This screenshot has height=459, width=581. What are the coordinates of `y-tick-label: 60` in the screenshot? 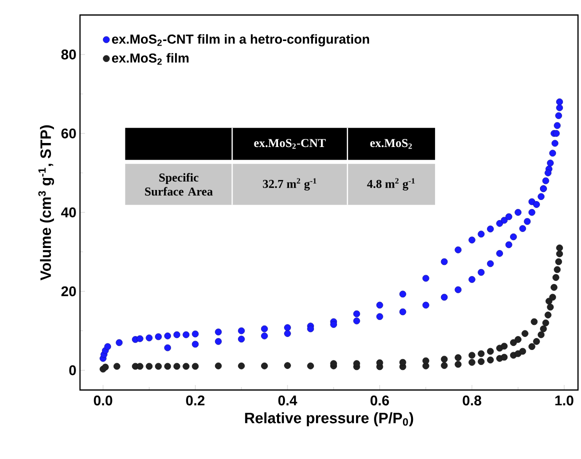 It's located at (68, 133).